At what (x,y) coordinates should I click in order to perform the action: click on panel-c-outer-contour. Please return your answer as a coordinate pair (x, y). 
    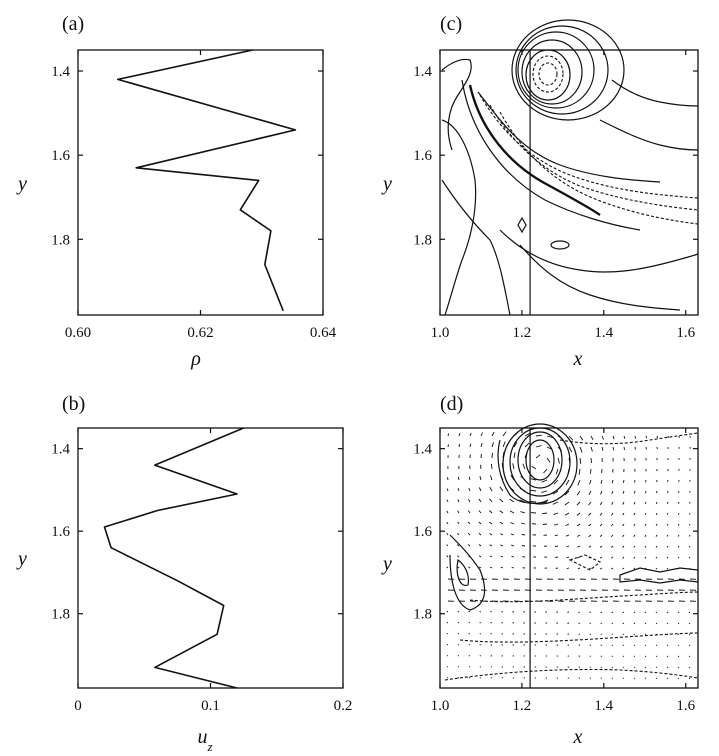
    Looking at the image, I should click on (459, 217).